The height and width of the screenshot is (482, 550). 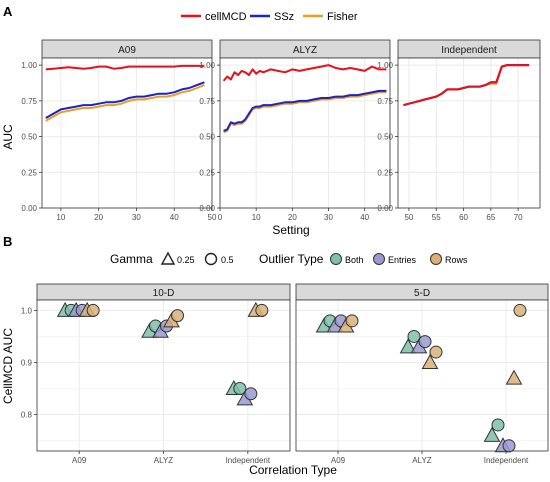 I want to click on gamma-label-05: 0.5, so click(x=227, y=260).